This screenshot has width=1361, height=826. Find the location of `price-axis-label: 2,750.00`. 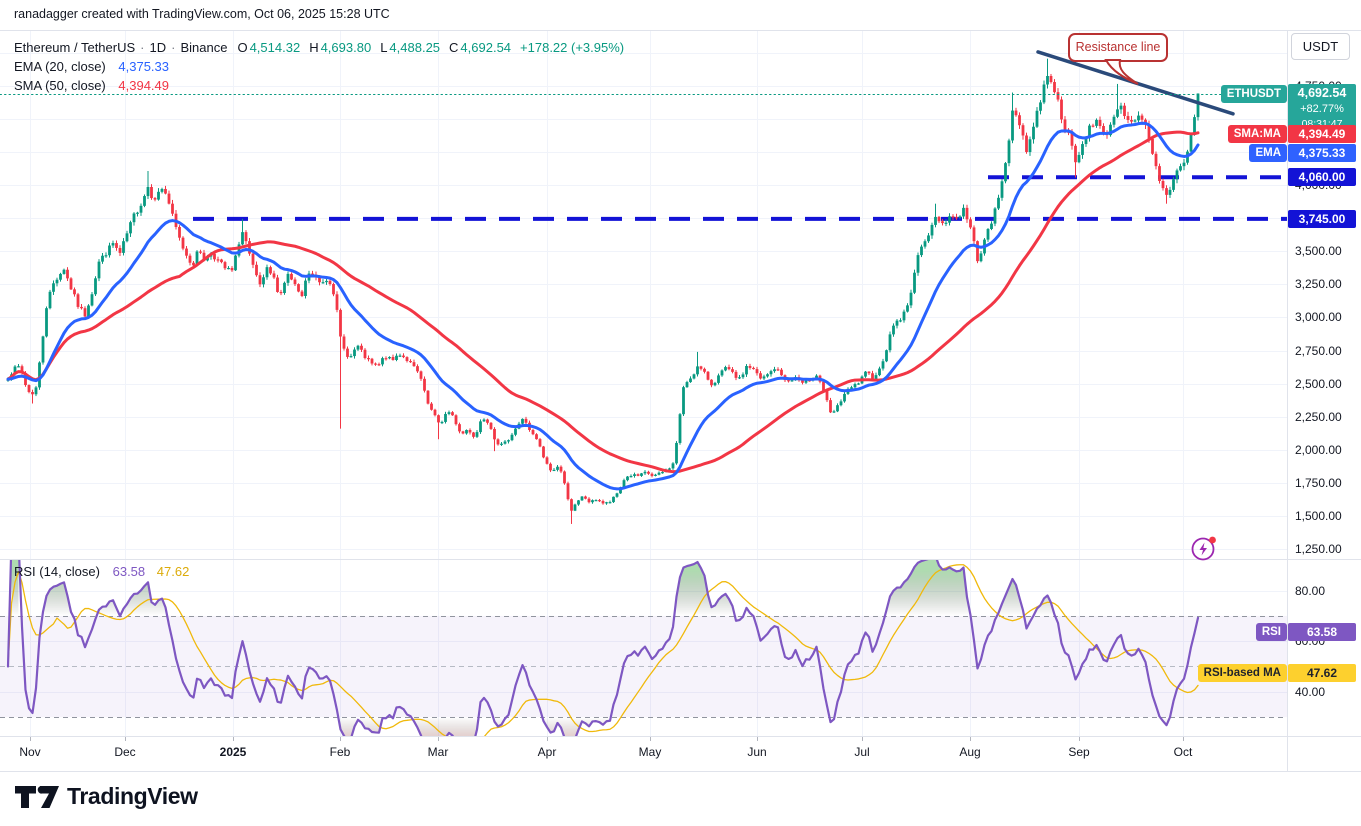

price-axis-label: 2,750.00 is located at coordinates (1318, 350).